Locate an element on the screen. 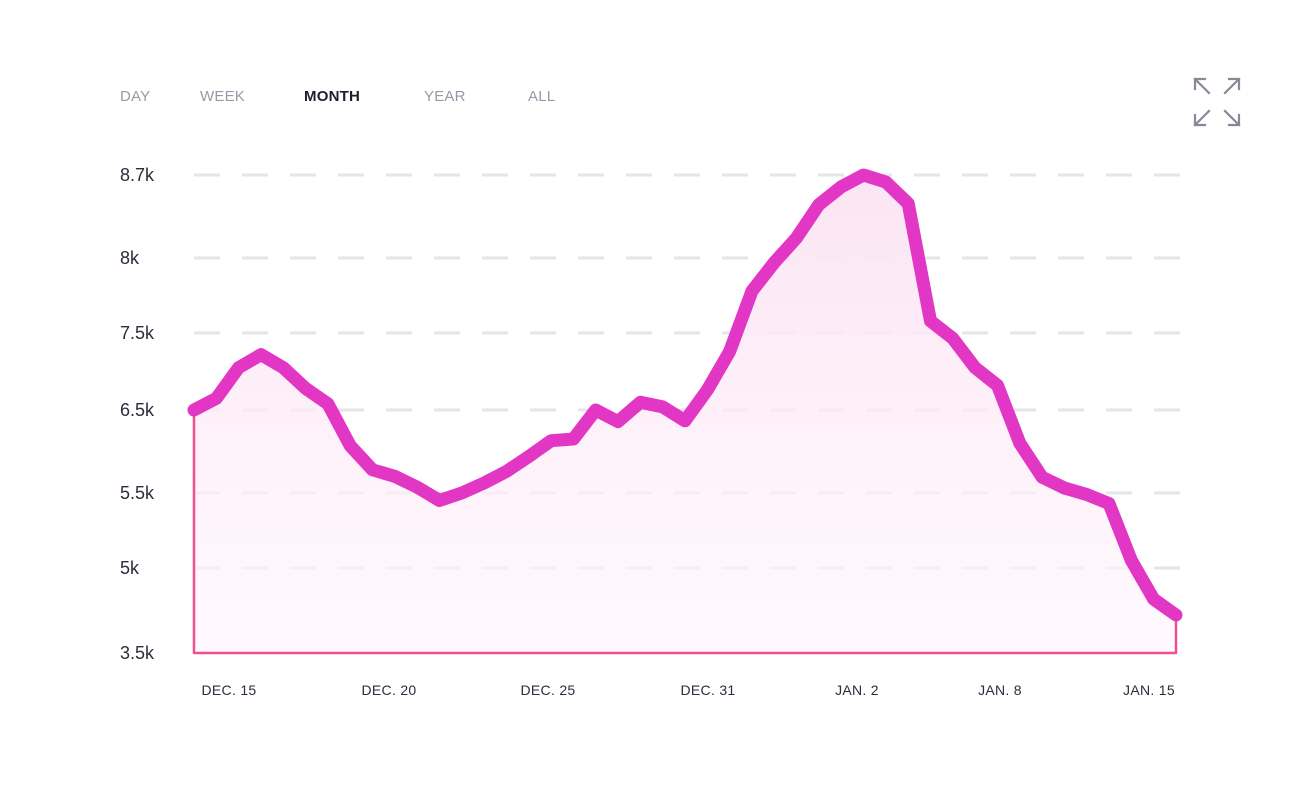 This screenshot has width=1312, height=792. x-tick-label: JAN. 8 is located at coordinates (1000, 690).